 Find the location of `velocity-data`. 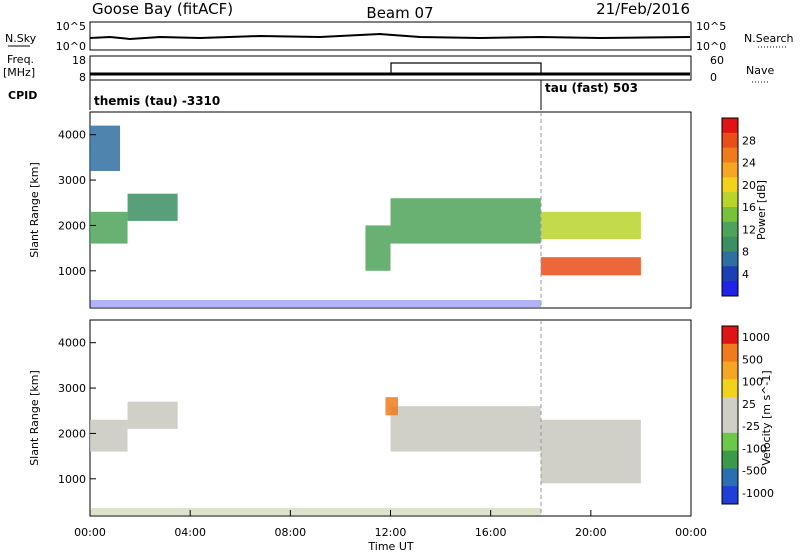

velocity-data is located at coordinates (365, 456).